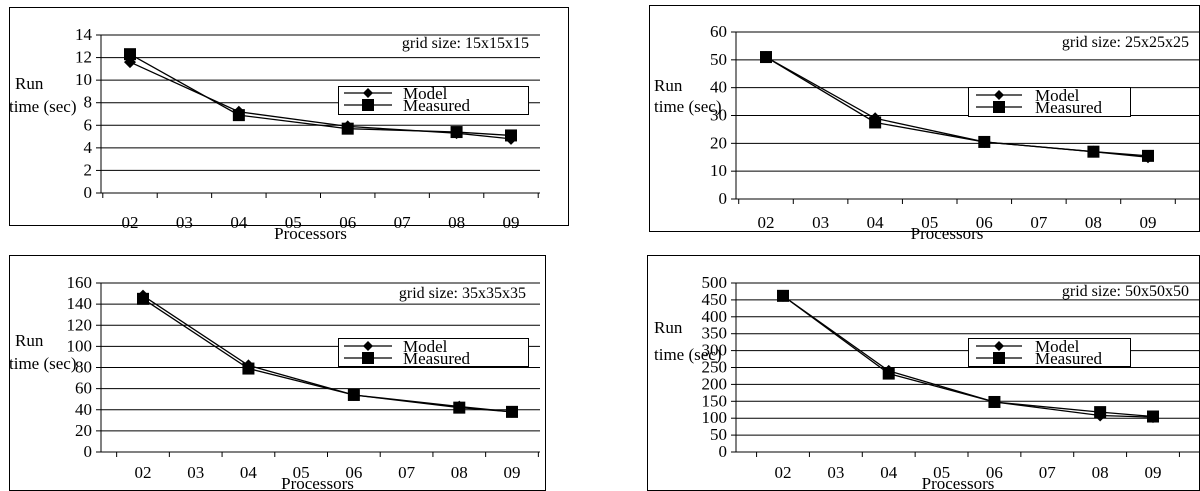 Image resolution: width=1200 pixels, height=491 pixels. I want to click on y-tick-label: 450, so click(715, 299).